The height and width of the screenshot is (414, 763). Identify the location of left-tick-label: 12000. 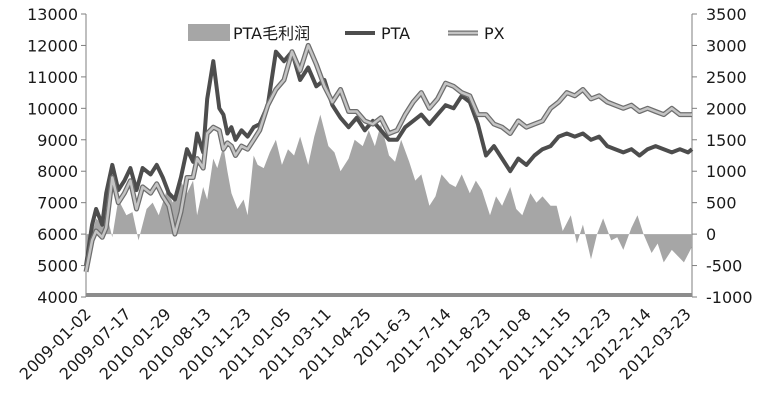
(52, 45).